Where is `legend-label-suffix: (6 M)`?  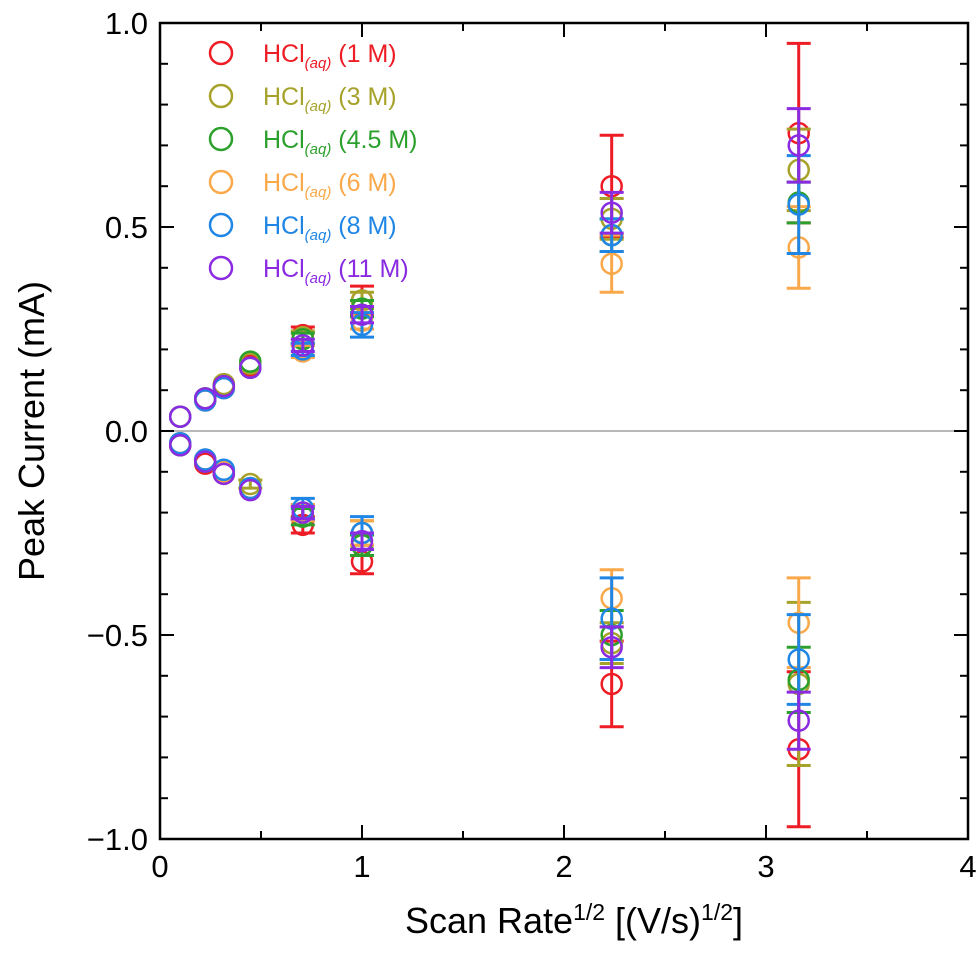 legend-label-suffix: (6 M) is located at coordinates (363, 183).